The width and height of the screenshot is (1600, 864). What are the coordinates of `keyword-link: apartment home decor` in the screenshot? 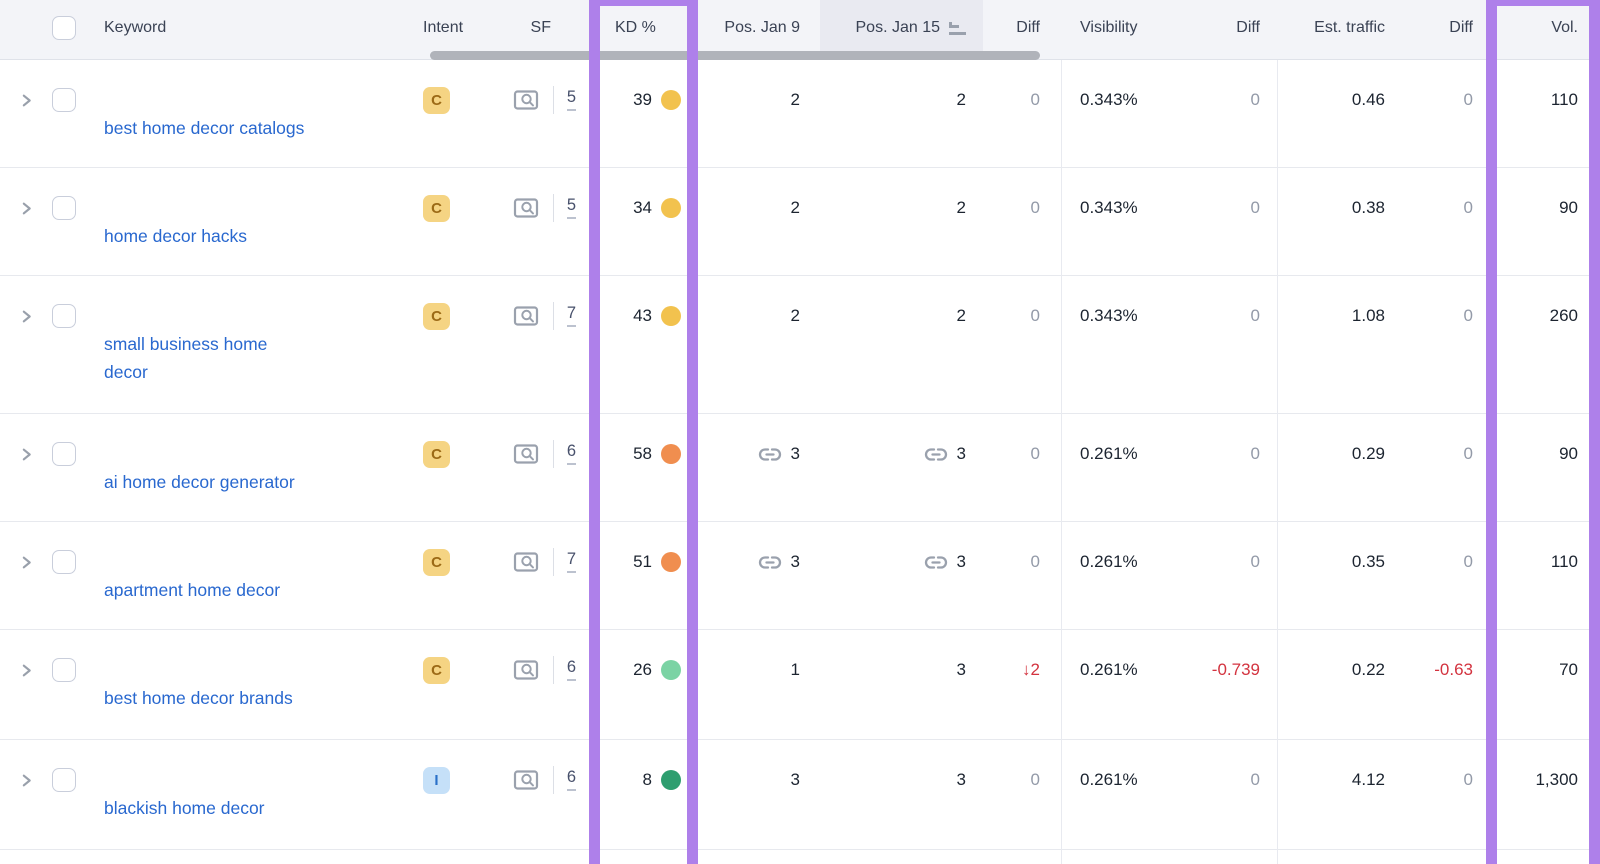 It's located at (192, 590).